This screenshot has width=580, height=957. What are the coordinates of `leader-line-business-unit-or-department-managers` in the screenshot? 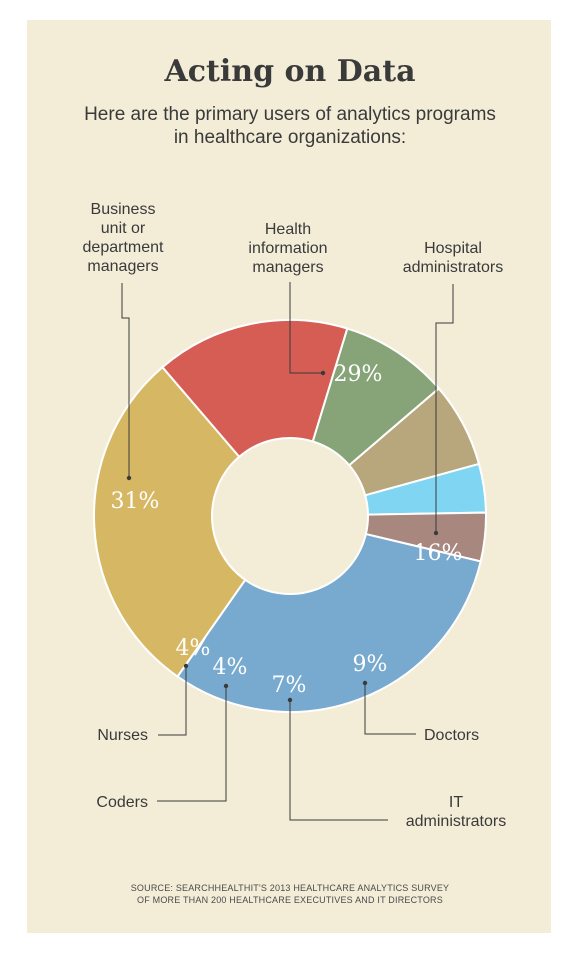 It's located at (125, 380).